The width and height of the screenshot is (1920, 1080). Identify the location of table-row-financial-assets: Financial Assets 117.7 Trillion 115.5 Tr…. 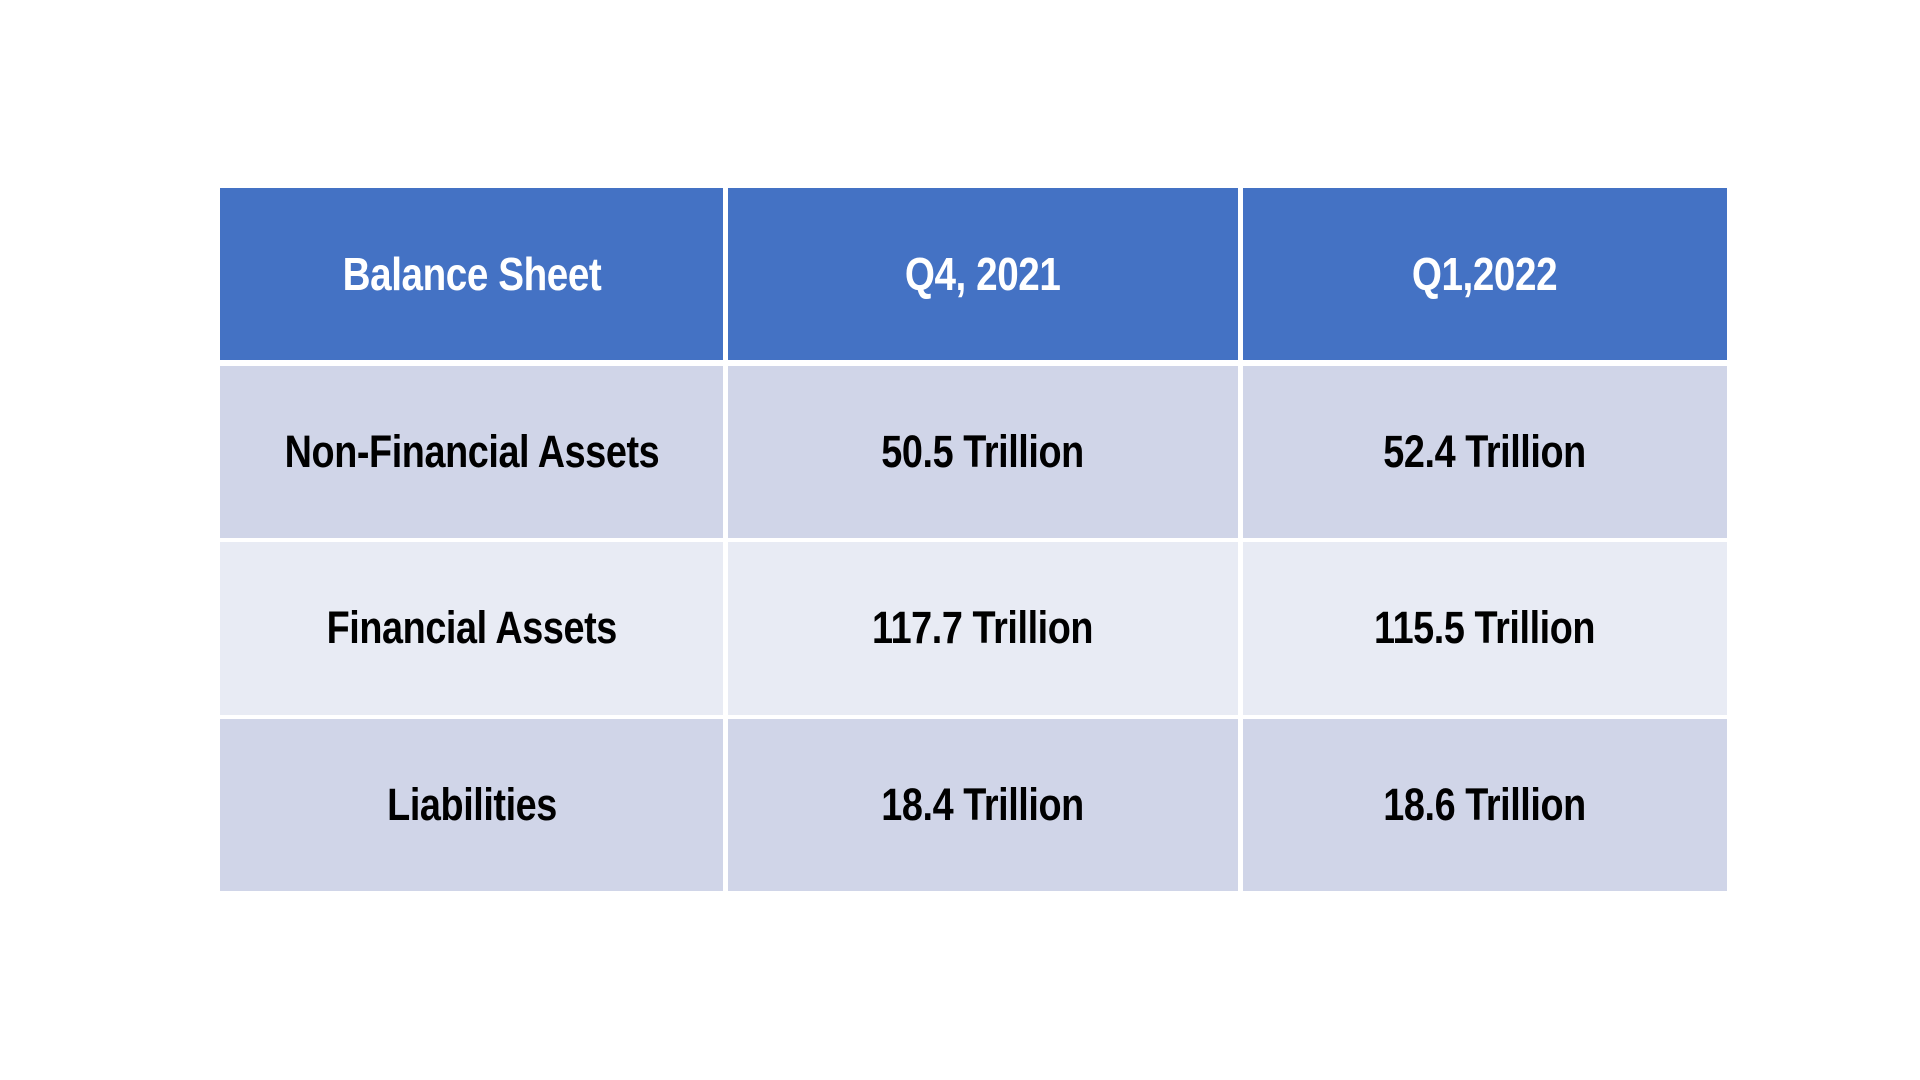
(973, 628).